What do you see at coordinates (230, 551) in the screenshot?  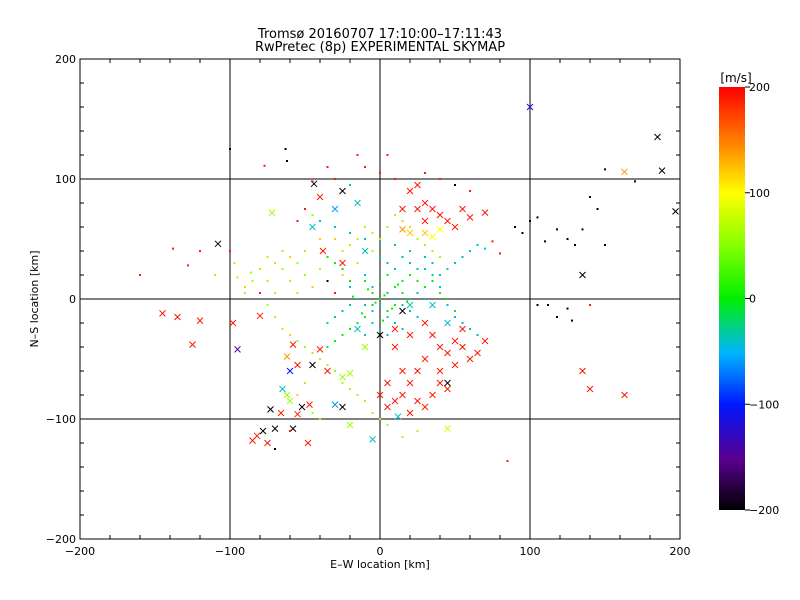 I see `x-tick-label: −100` at bounding box center [230, 551].